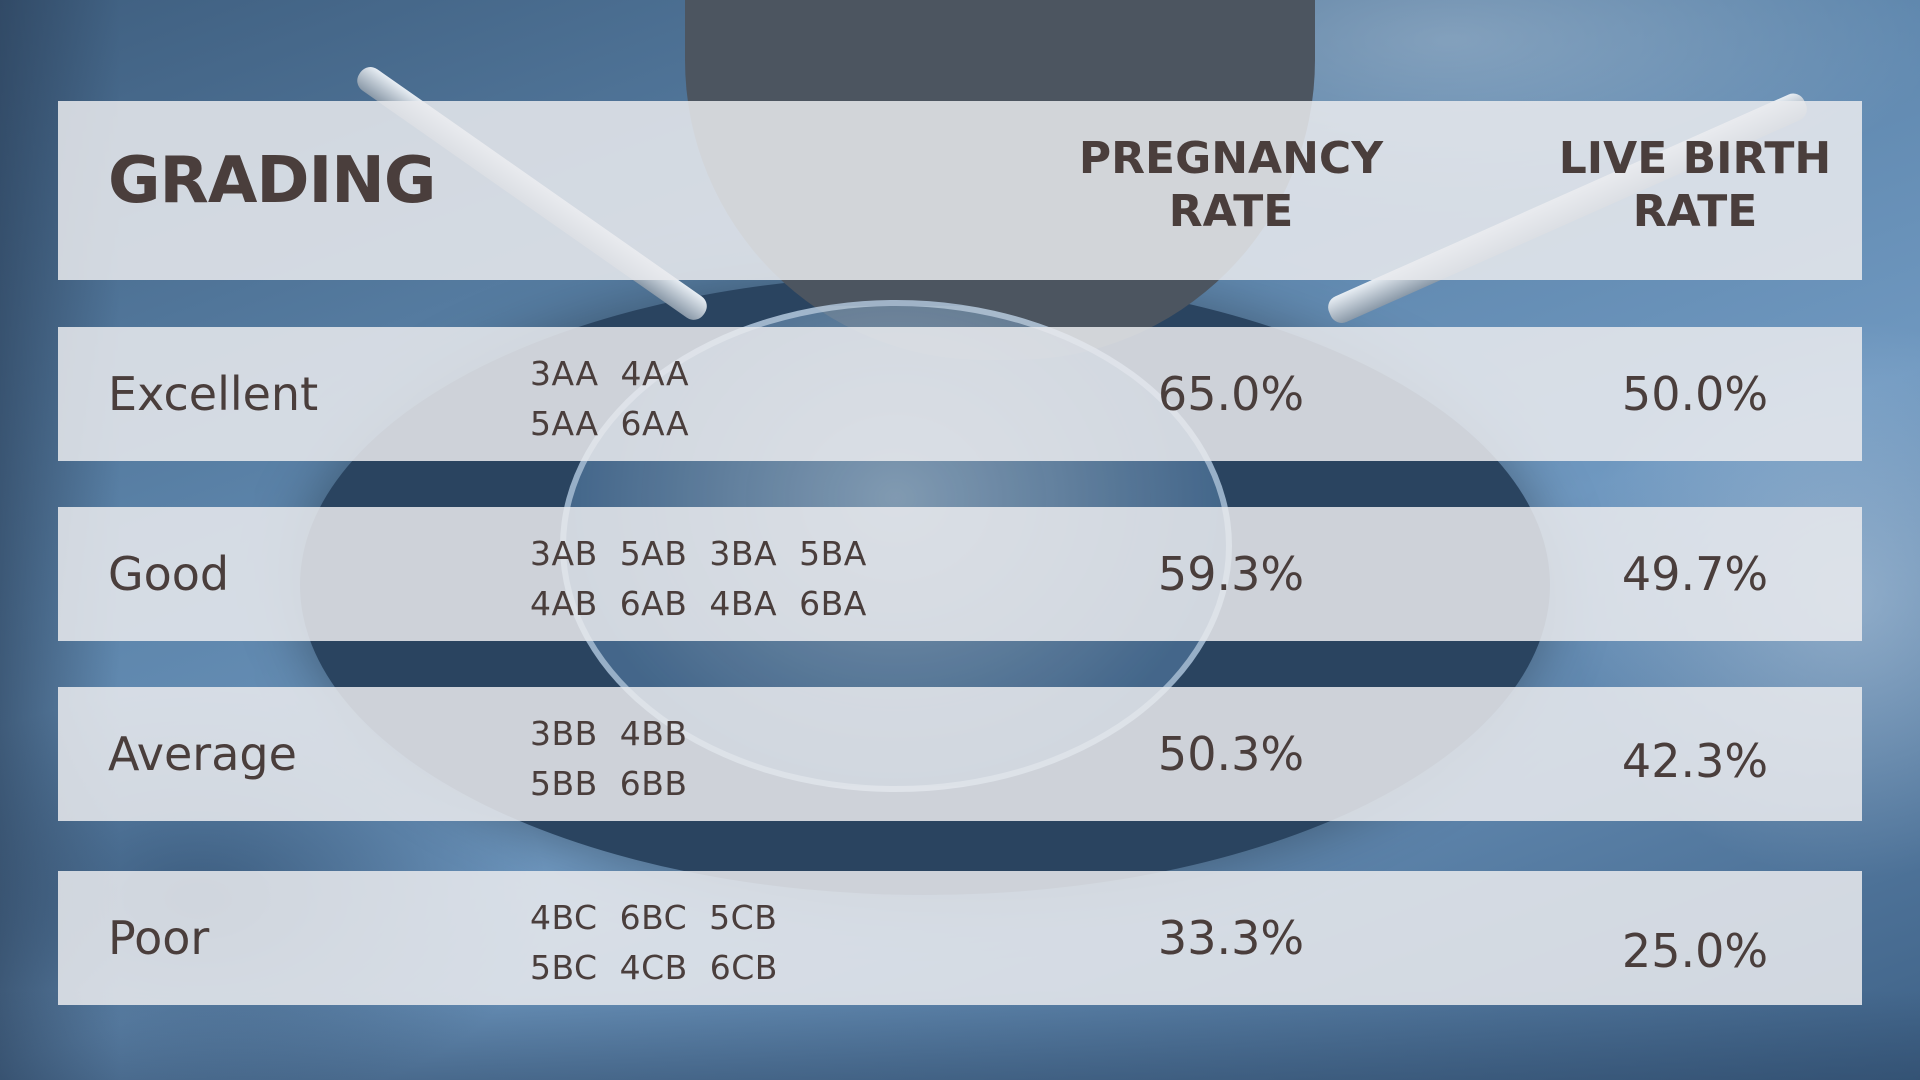 The height and width of the screenshot is (1080, 1920). I want to click on pregnancy-rate-value: 59.3%, so click(1231, 574).